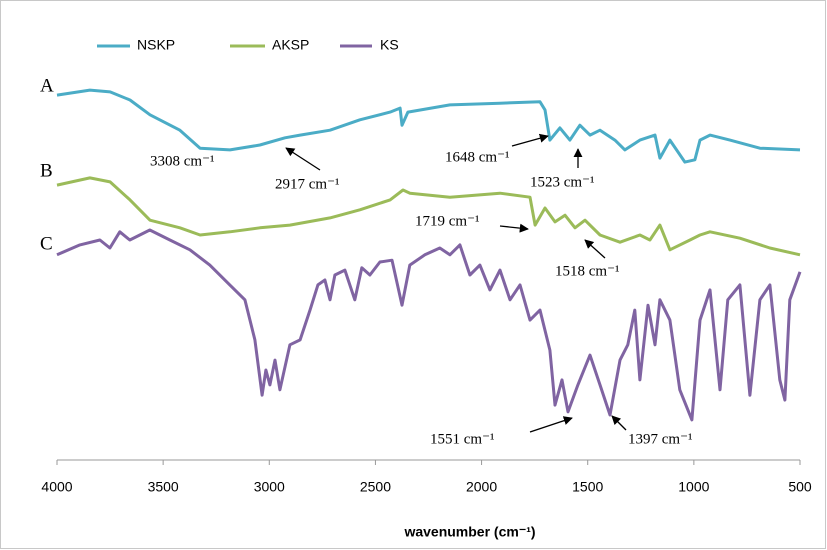 Image resolution: width=827 pixels, height=550 pixels. Describe the element at coordinates (660, 439) in the screenshot. I see `annotation: 1397 cm⁻¹` at that location.